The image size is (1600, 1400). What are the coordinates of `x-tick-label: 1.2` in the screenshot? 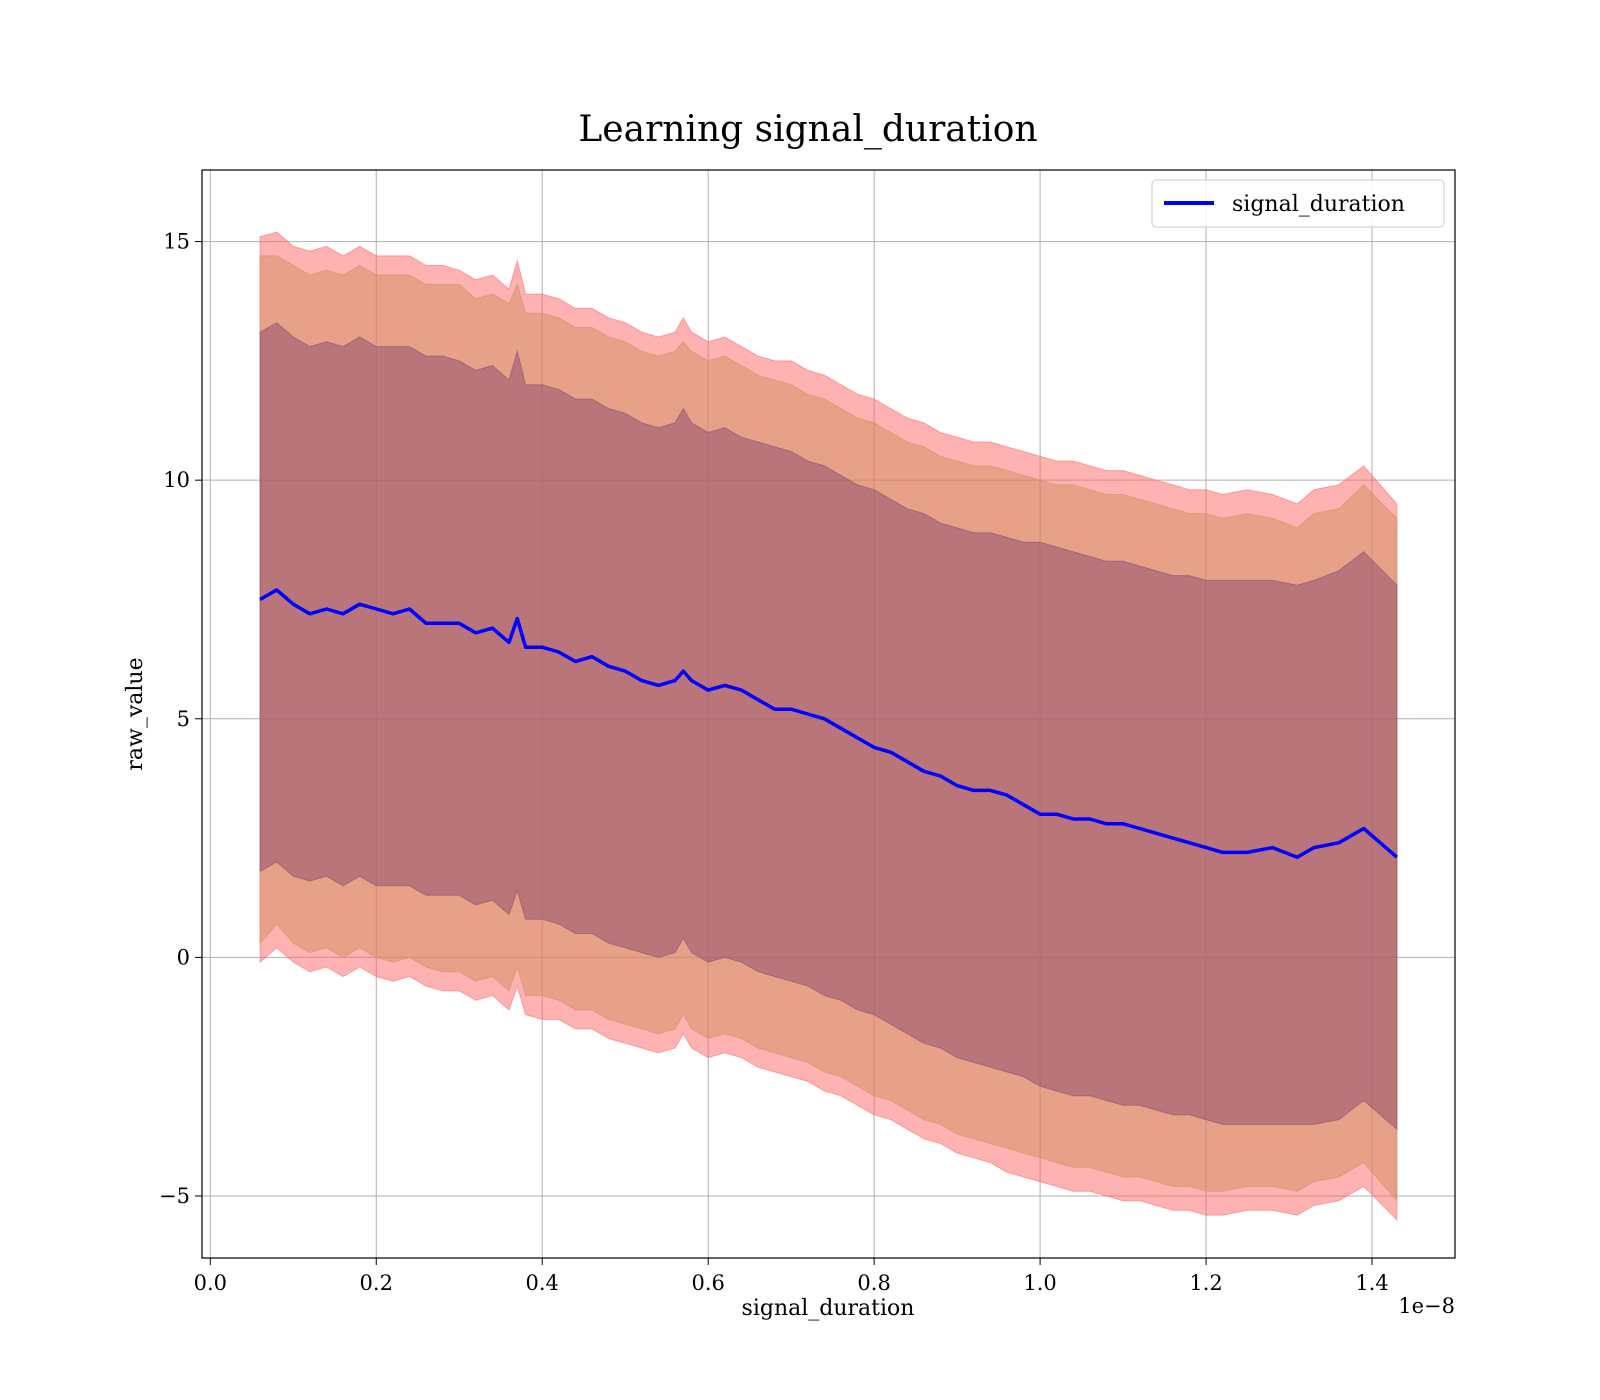 It's located at (1205, 1283).